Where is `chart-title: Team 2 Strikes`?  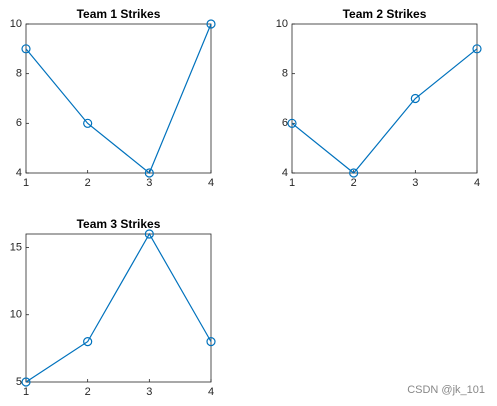 chart-title: Team 2 Strikes is located at coordinates (385, 14).